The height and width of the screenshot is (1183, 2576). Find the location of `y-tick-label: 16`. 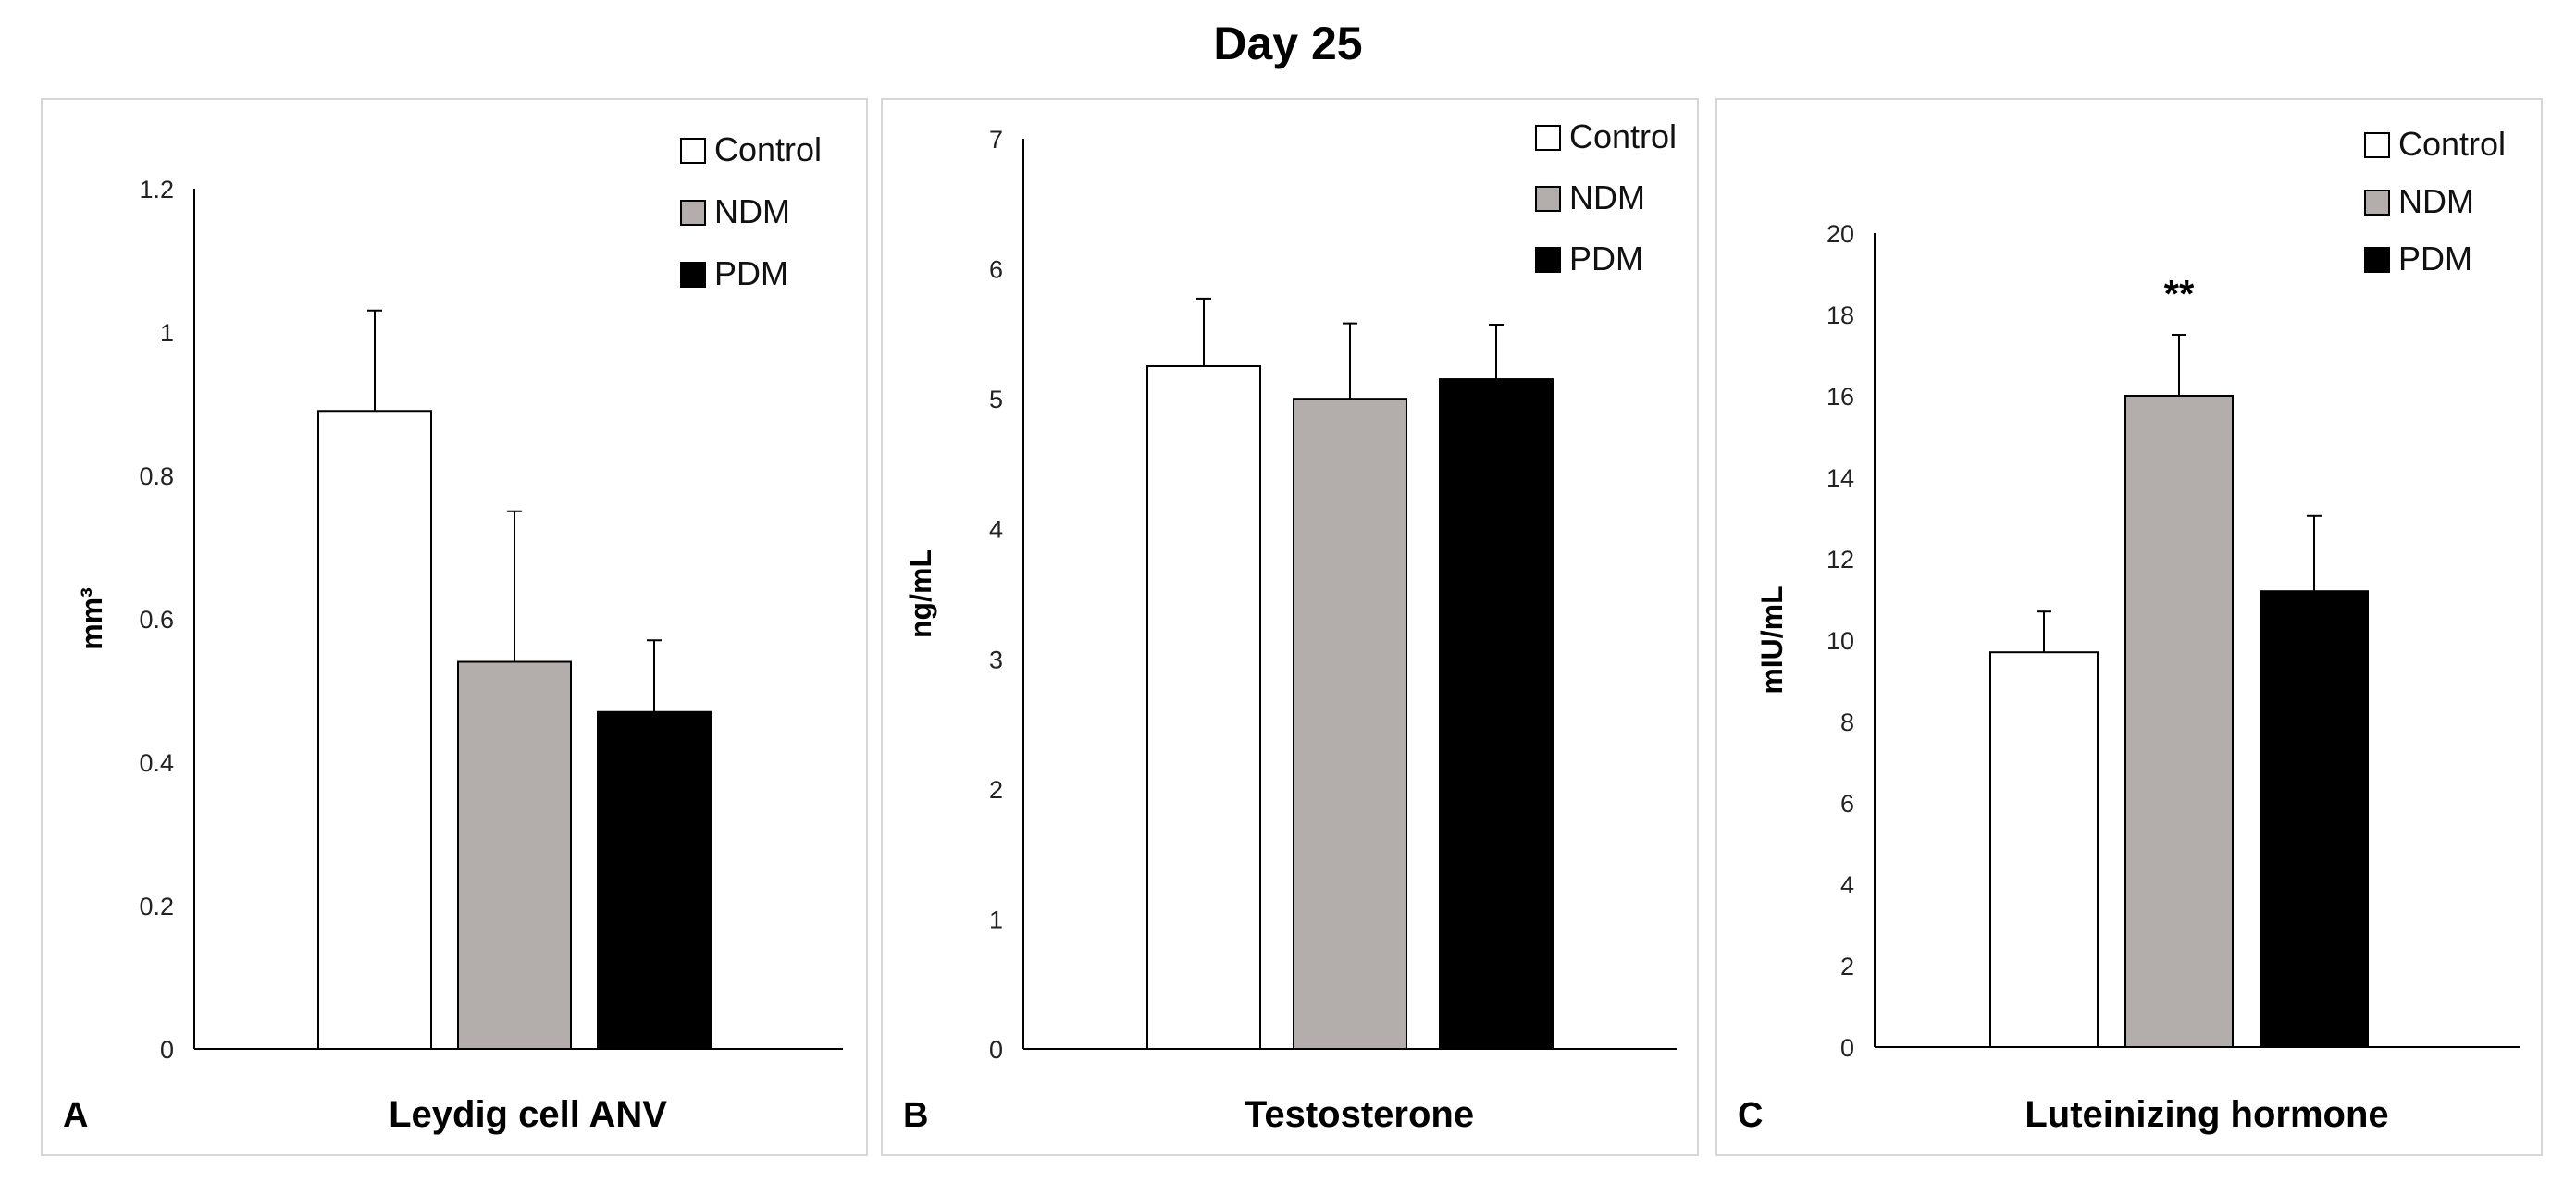

y-tick-label: 16 is located at coordinates (1841, 397).